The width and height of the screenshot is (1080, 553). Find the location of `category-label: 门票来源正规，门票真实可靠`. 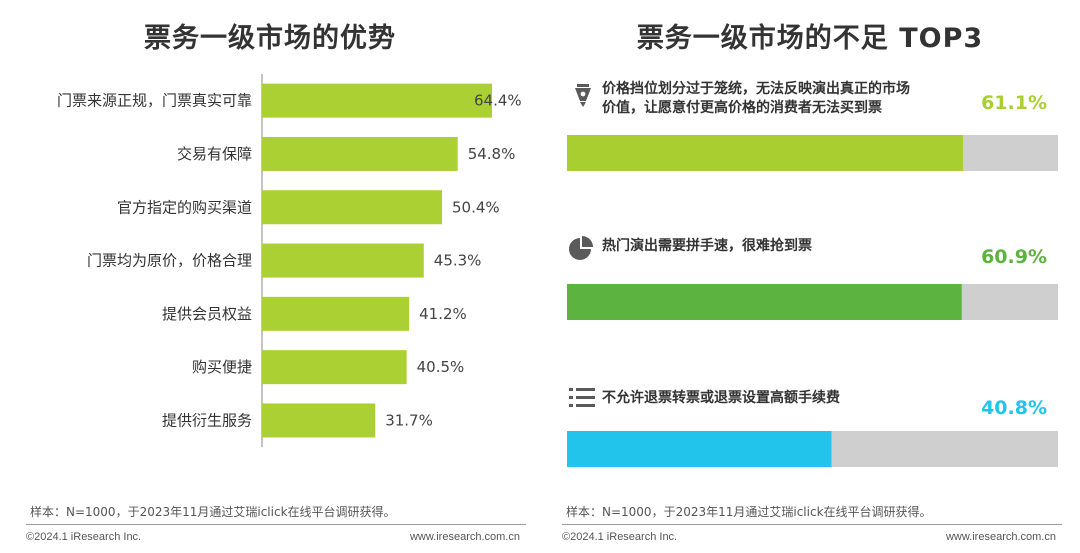

category-label: 门票来源正规，门票真实可靠 is located at coordinates (154, 101).